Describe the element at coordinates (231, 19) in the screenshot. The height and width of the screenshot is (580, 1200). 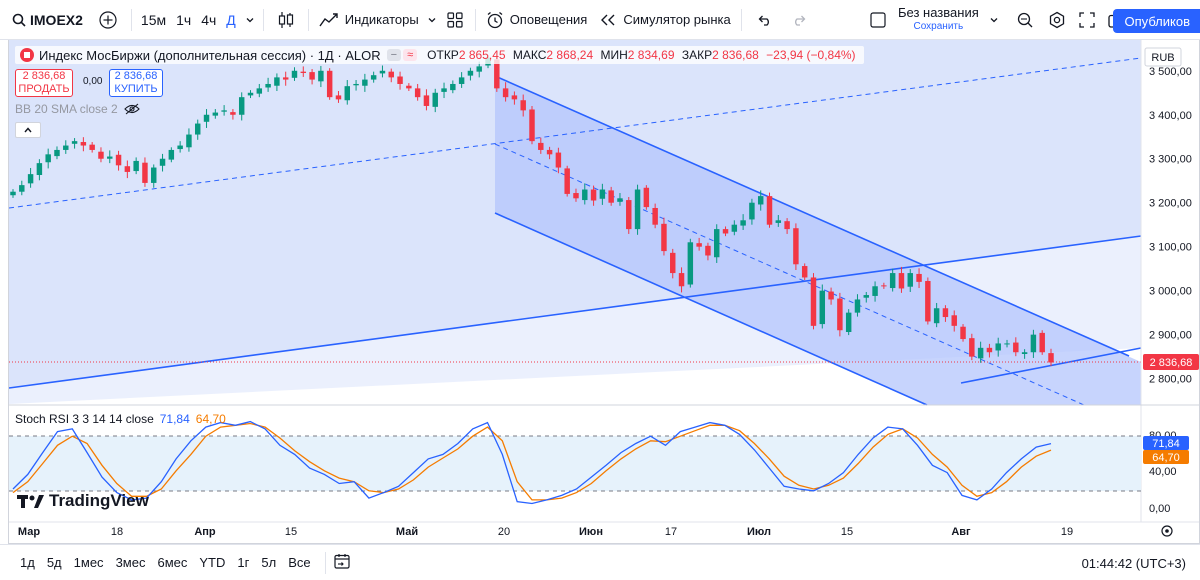
I see `timeframe-1d: Д` at that location.